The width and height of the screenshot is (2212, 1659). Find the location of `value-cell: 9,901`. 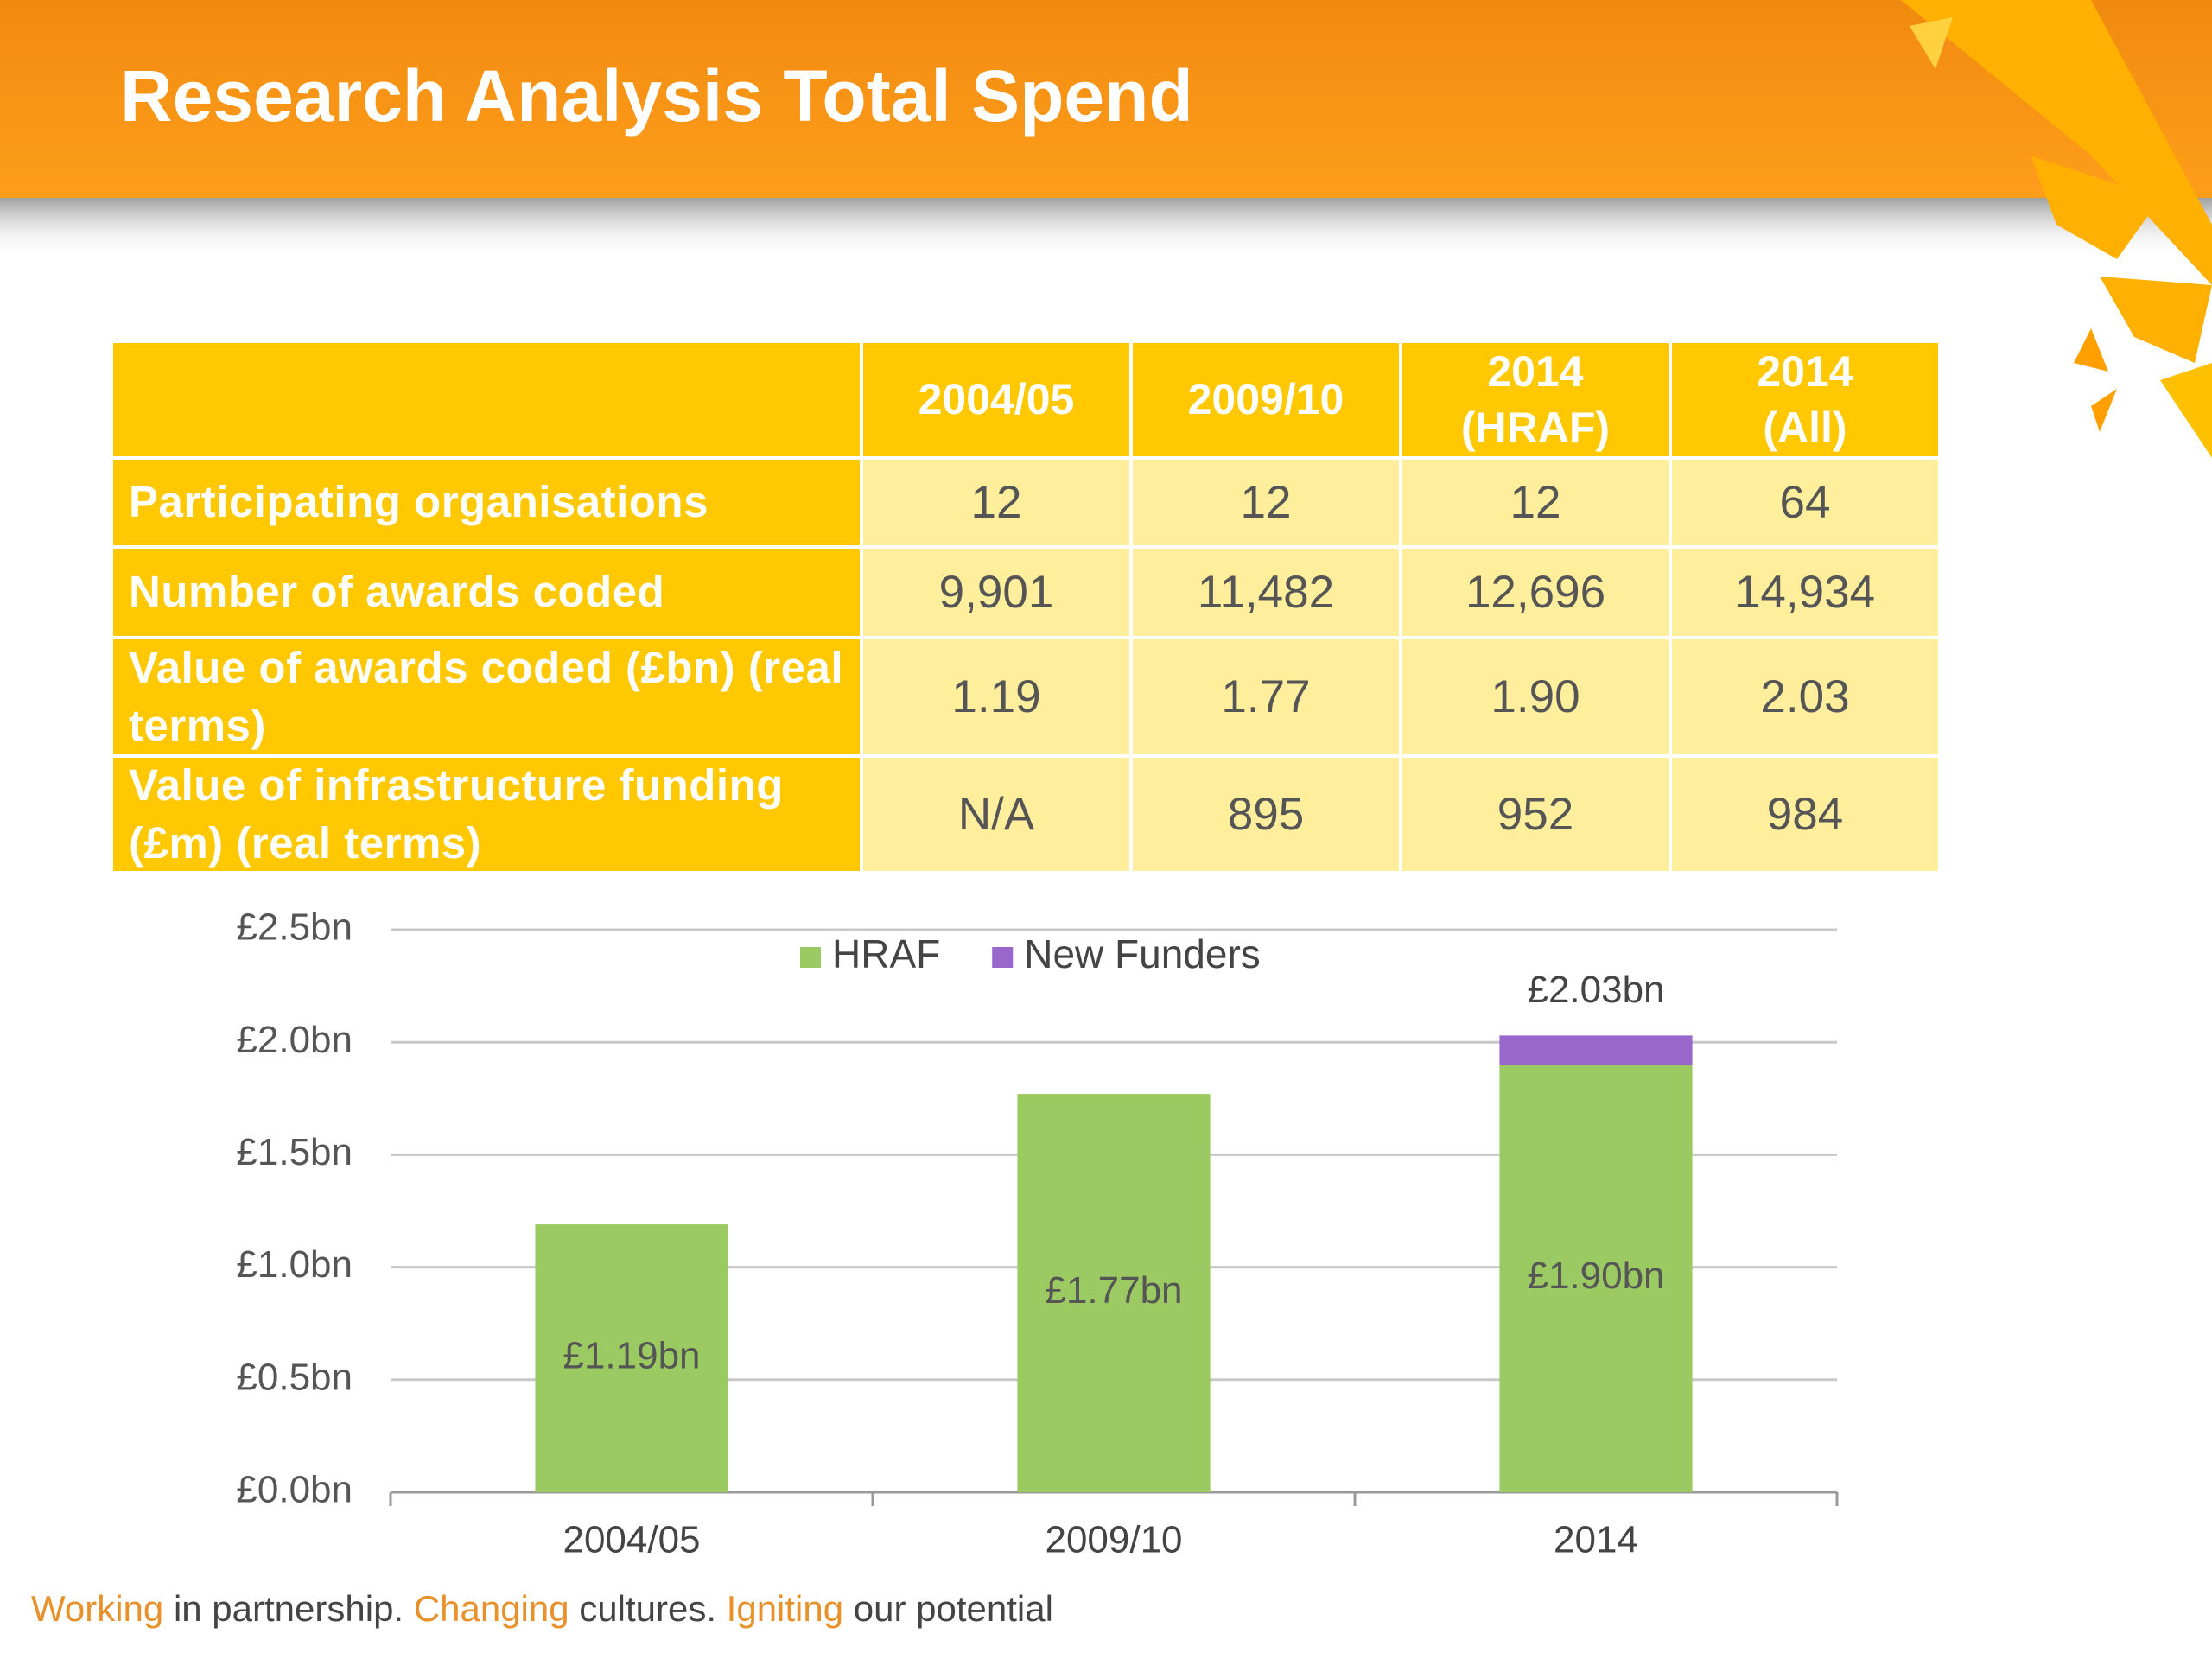

value-cell: 9,901 is located at coordinates (998, 594).